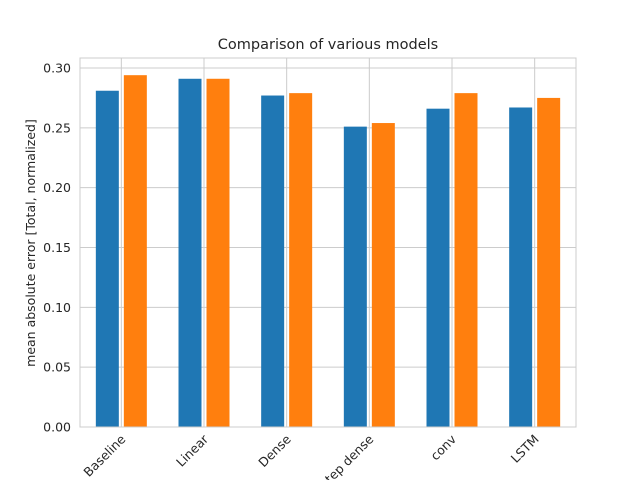  I want to click on y-tick-label: 0.15, so click(57, 247).